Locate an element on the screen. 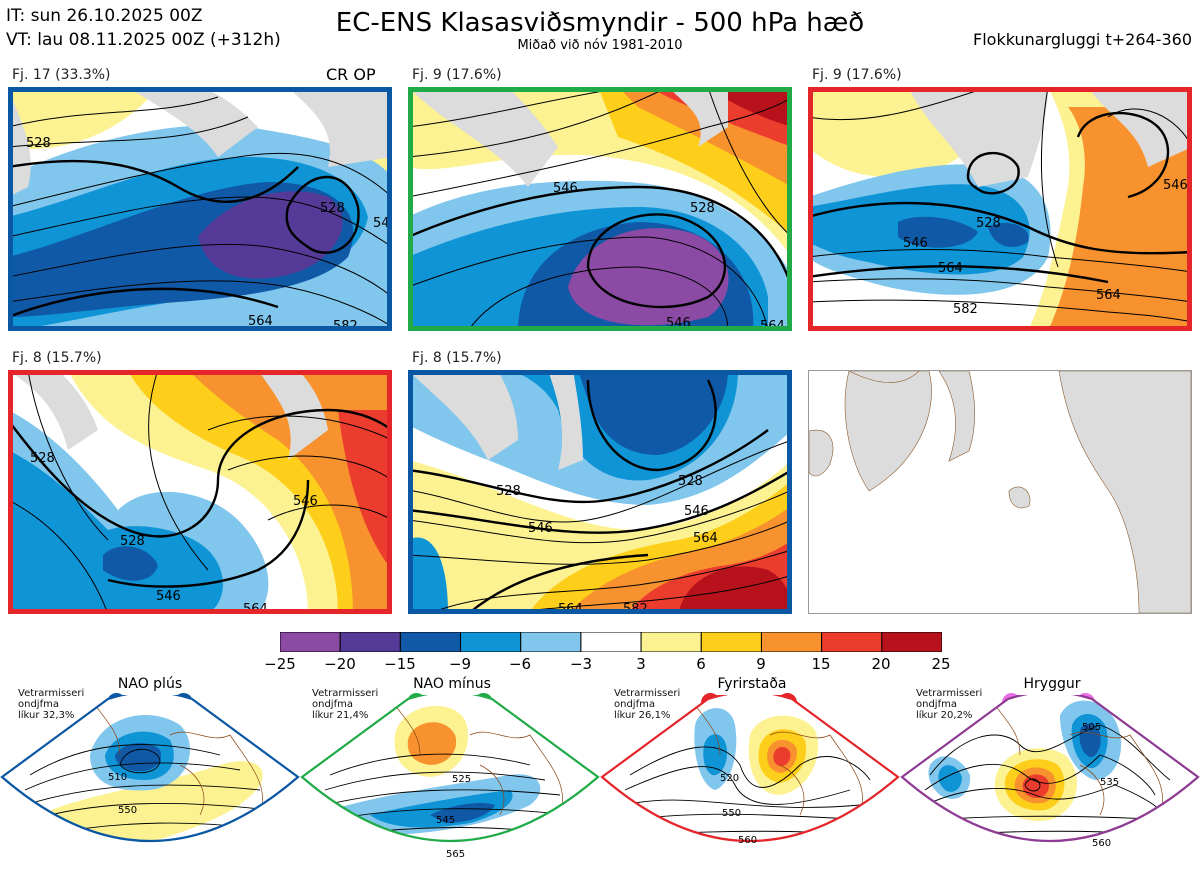  initial-time: IT: sun 26.10.2025 00Z is located at coordinates (104, 16).